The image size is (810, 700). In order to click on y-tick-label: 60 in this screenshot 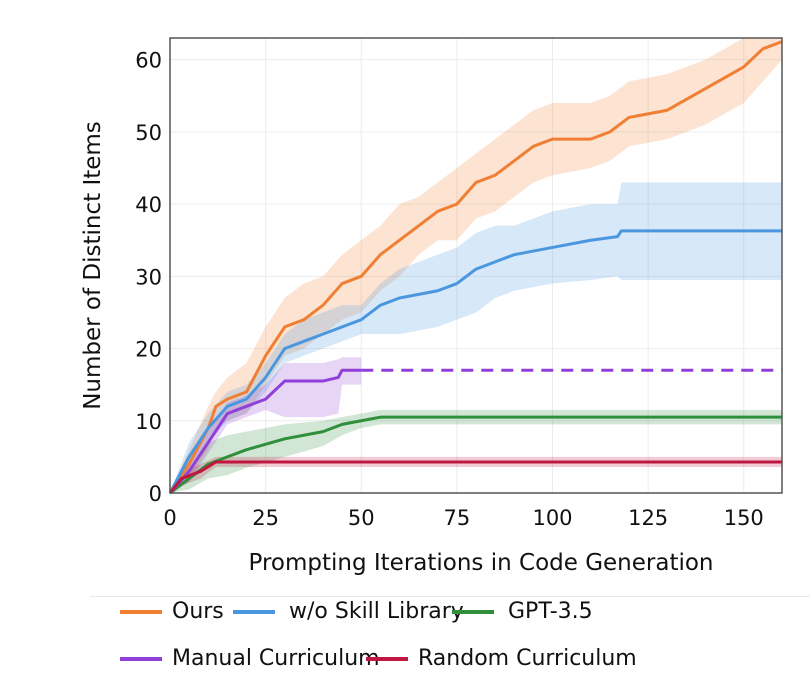, I will do `click(148, 61)`.